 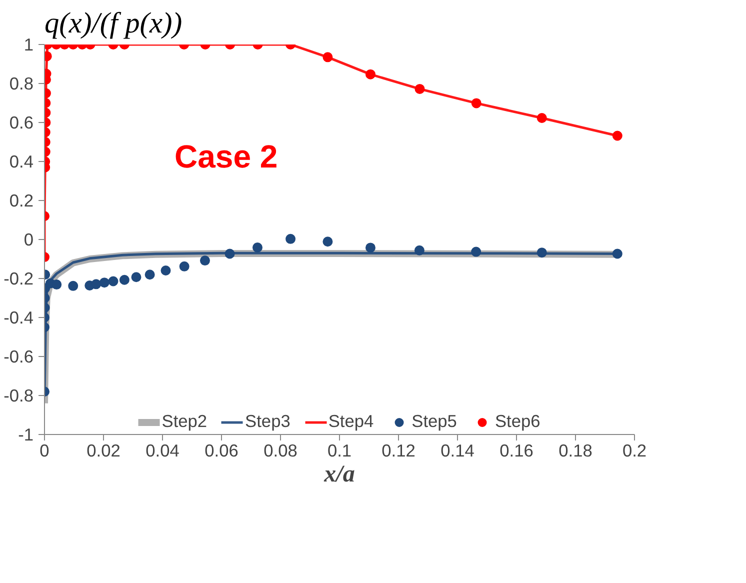 I want to click on x-tick-label: 0.08, so click(x=281, y=450).